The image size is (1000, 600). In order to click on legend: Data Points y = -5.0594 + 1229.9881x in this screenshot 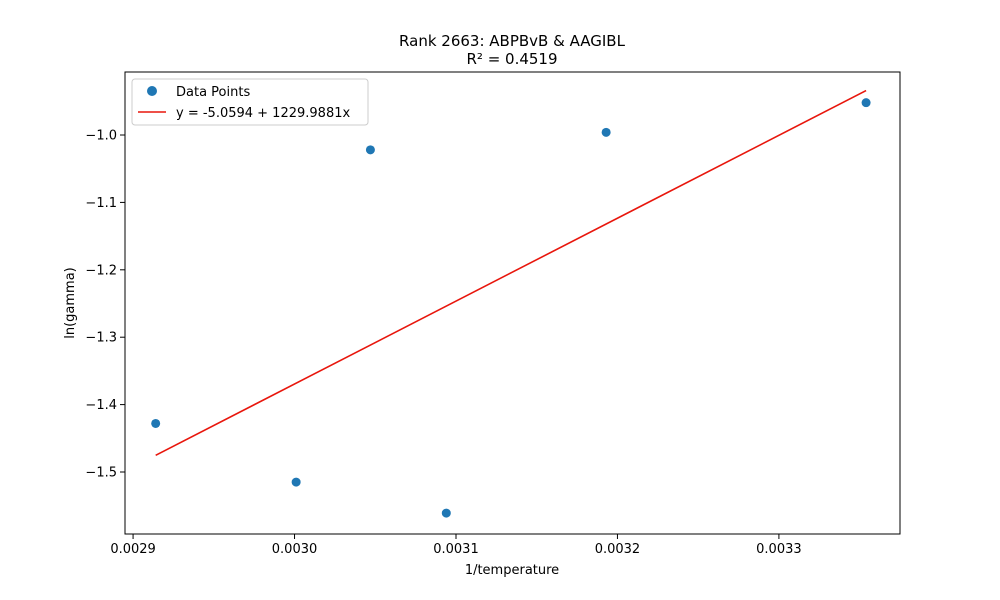, I will do `click(250, 102)`.